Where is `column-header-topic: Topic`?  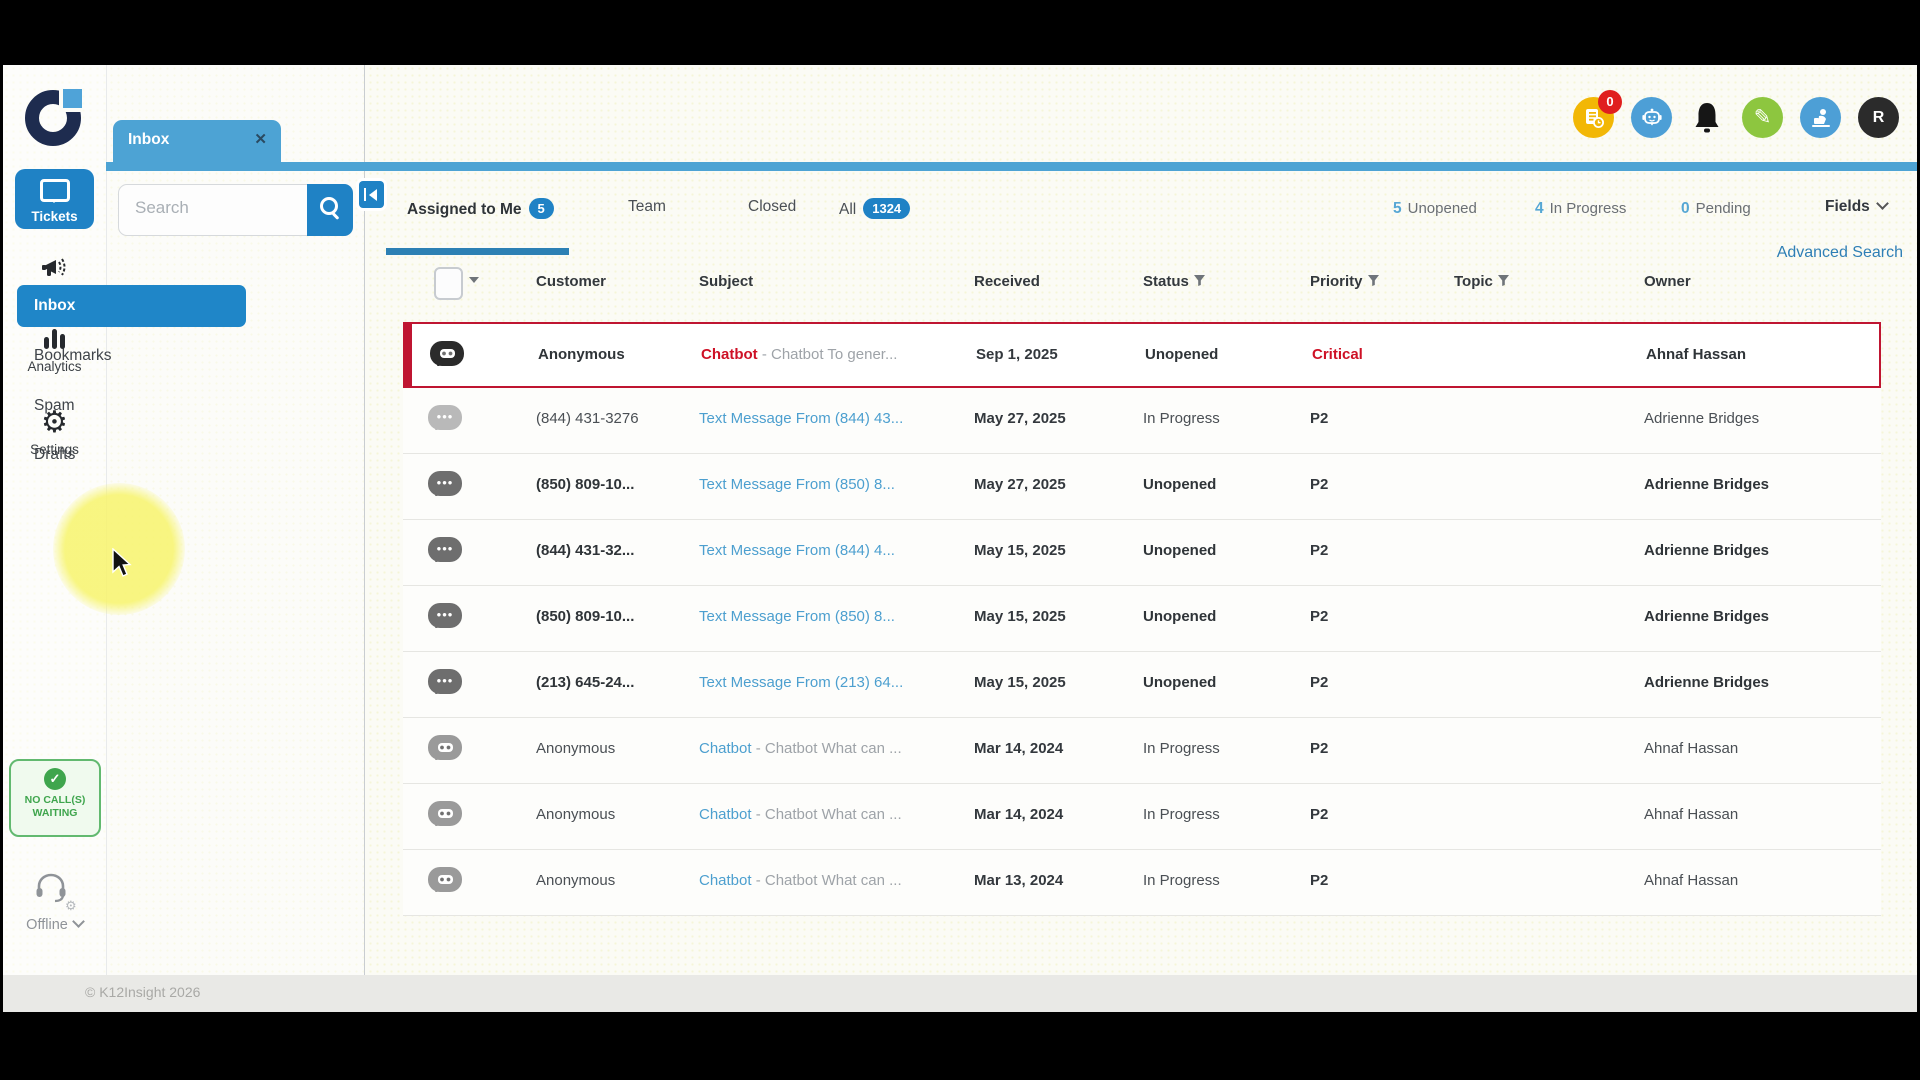
column-header-topic: Topic is located at coordinates (1481, 281).